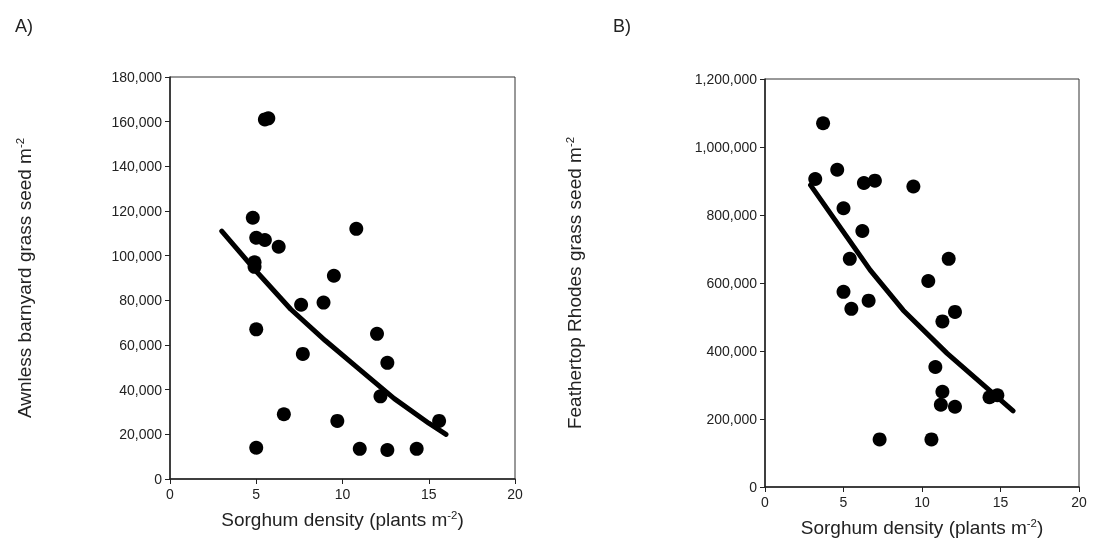 This screenshot has width=1101, height=558. What do you see at coordinates (732, 419) in the screenshot?
I see `y-tick-label: 200,000` at bounding box center [732, 419].